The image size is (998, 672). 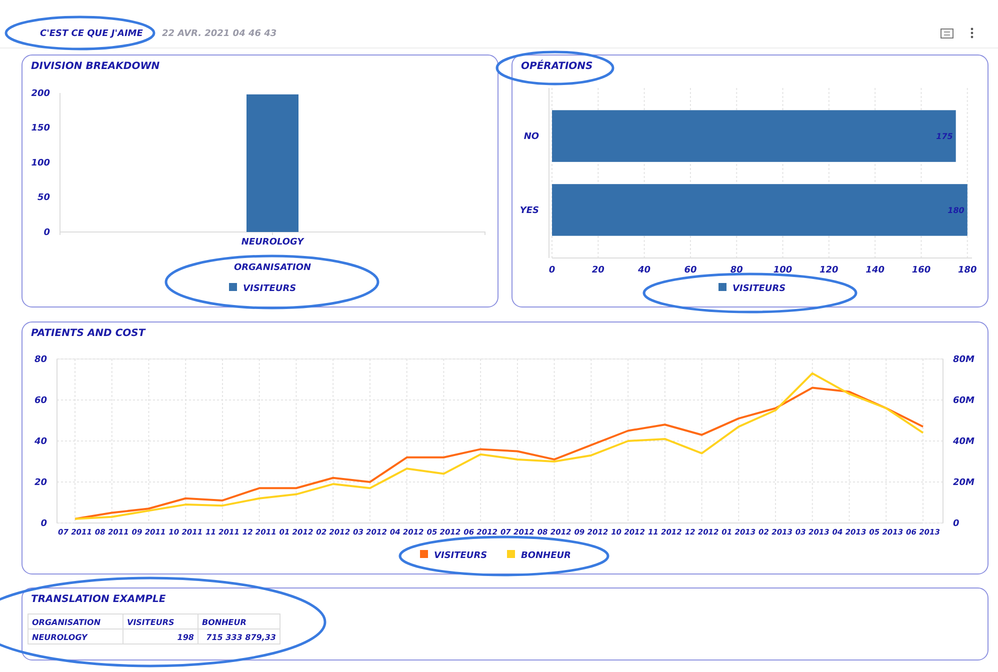 What do you see at coordinates (66, 622) in the screenshot?
I see `text: ORGANISATION` at bounding box center [66, 622].